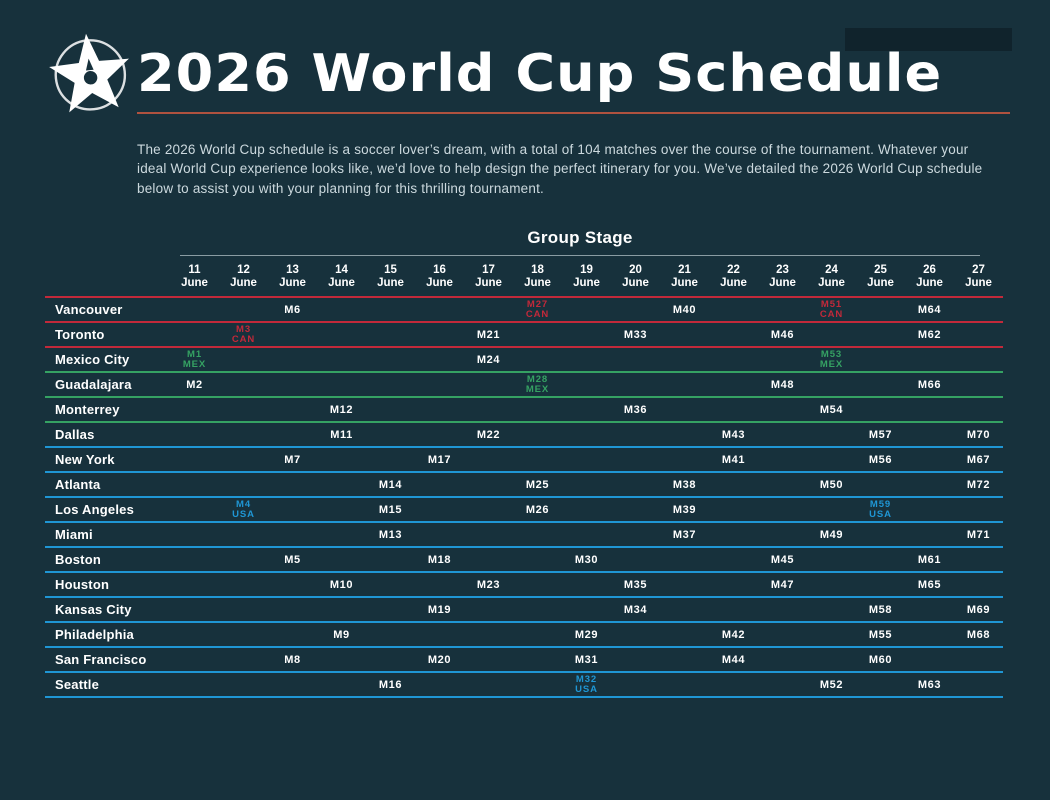  What do you see at coordinates (537, 484) in the screenshot?
I see `match-cell-m25: M25` at bounding box center [537, 484].